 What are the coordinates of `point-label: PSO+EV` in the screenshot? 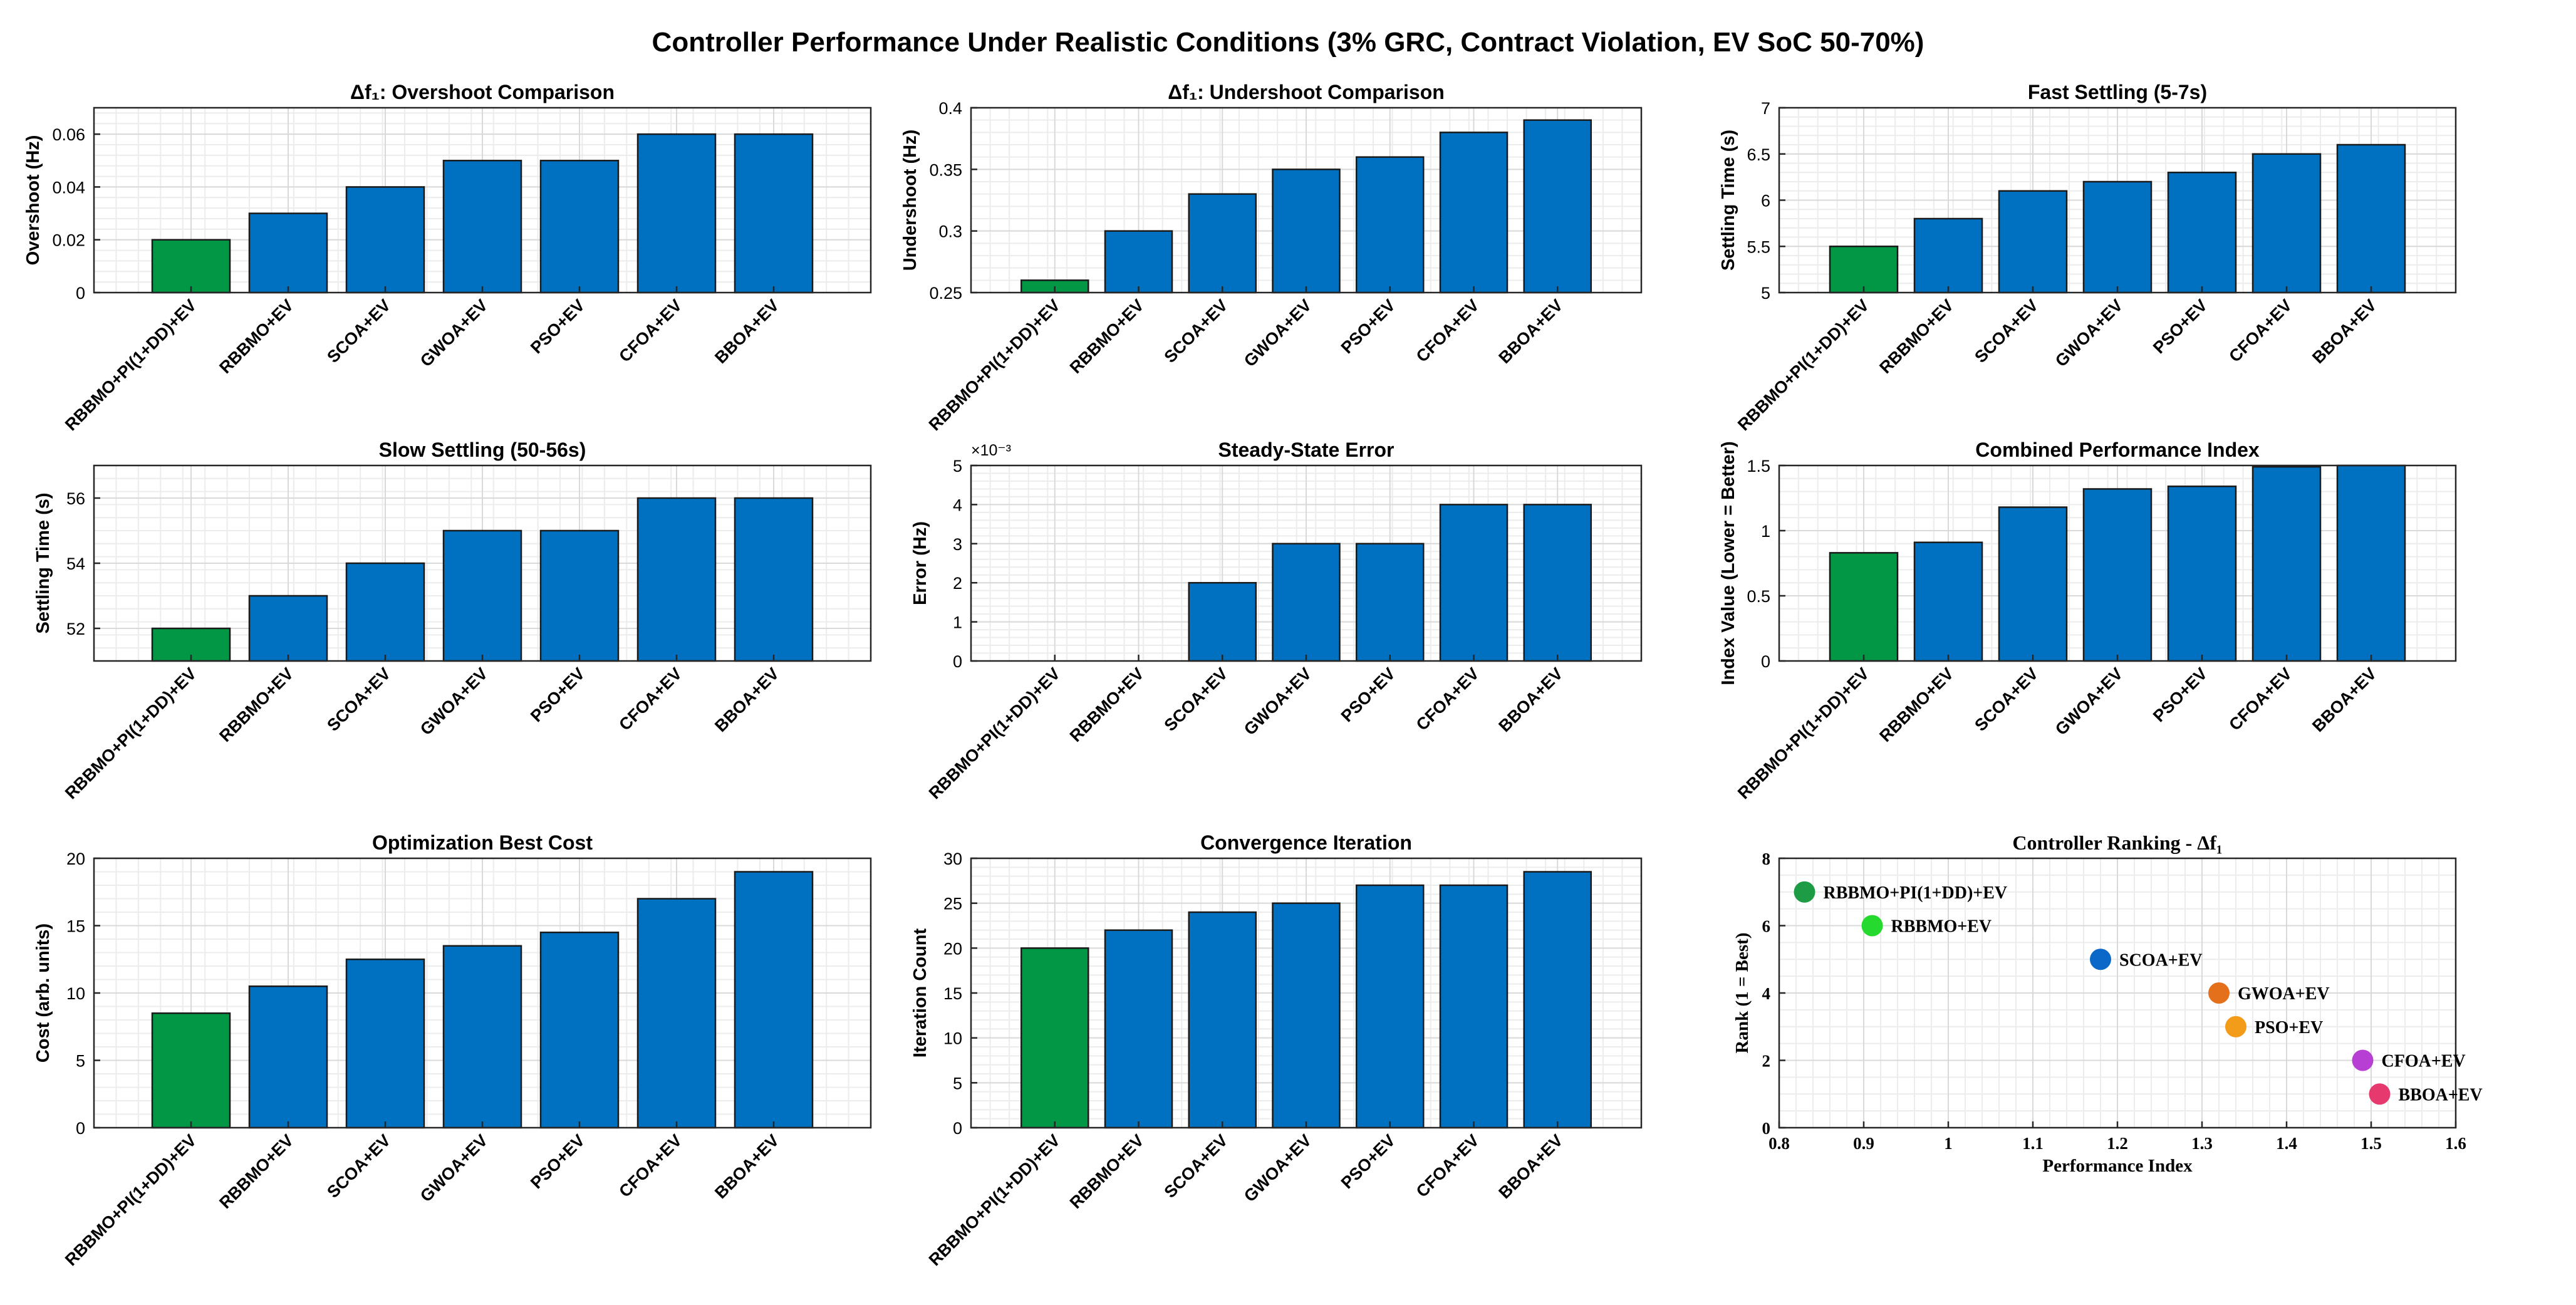 It's located at (2289, 1027).